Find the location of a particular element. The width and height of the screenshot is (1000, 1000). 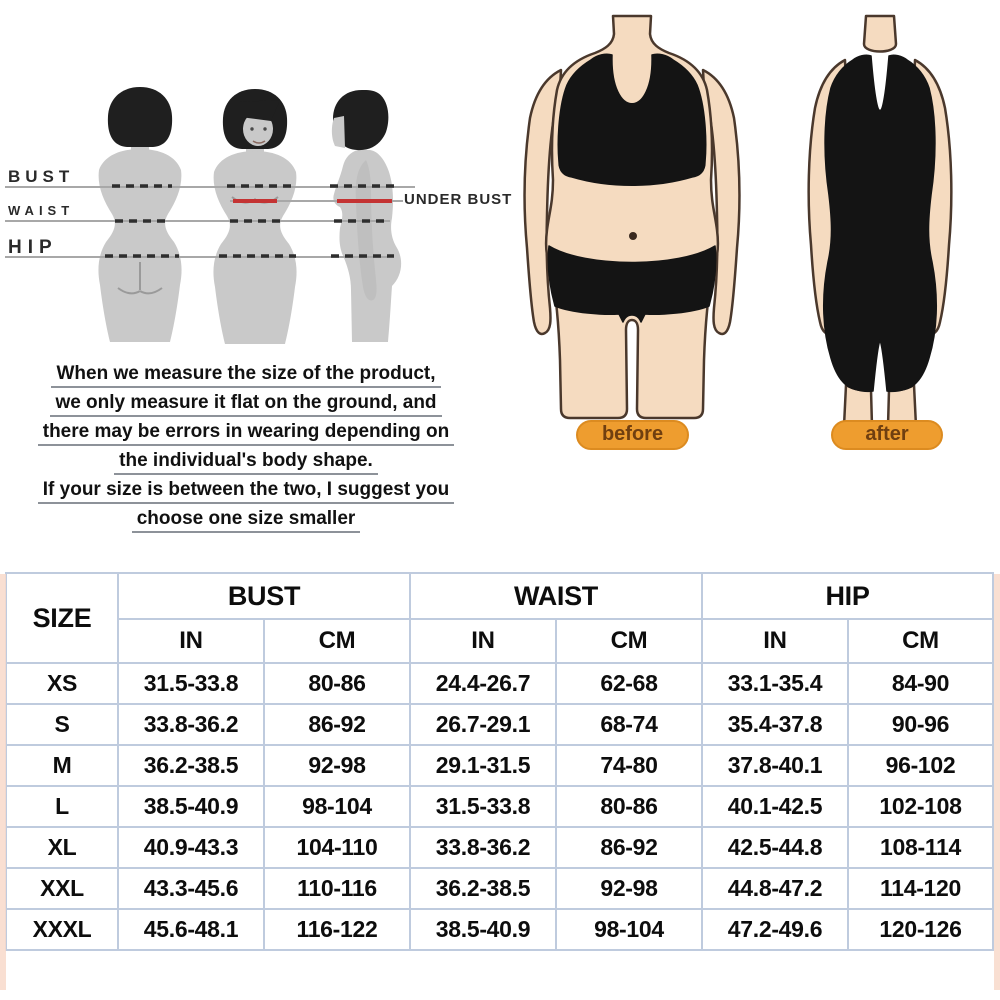

bust-cm-header: CM is located at coordinates (337, 641).